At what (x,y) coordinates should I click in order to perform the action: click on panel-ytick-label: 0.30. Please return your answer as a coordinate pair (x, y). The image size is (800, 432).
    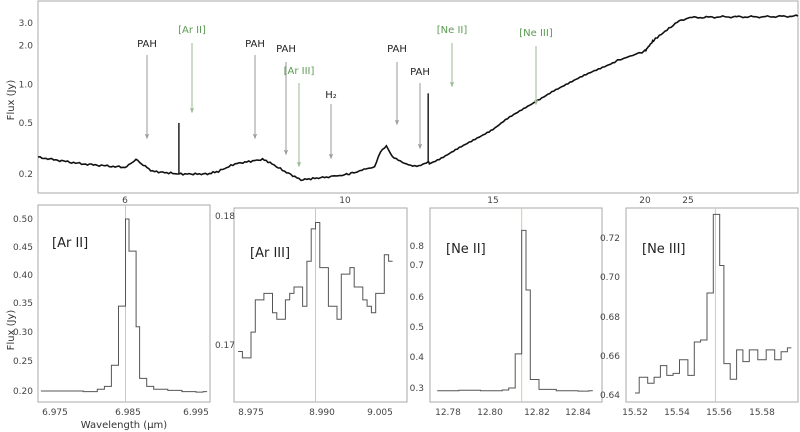
    Looking at the image, I should click on (23, 333).